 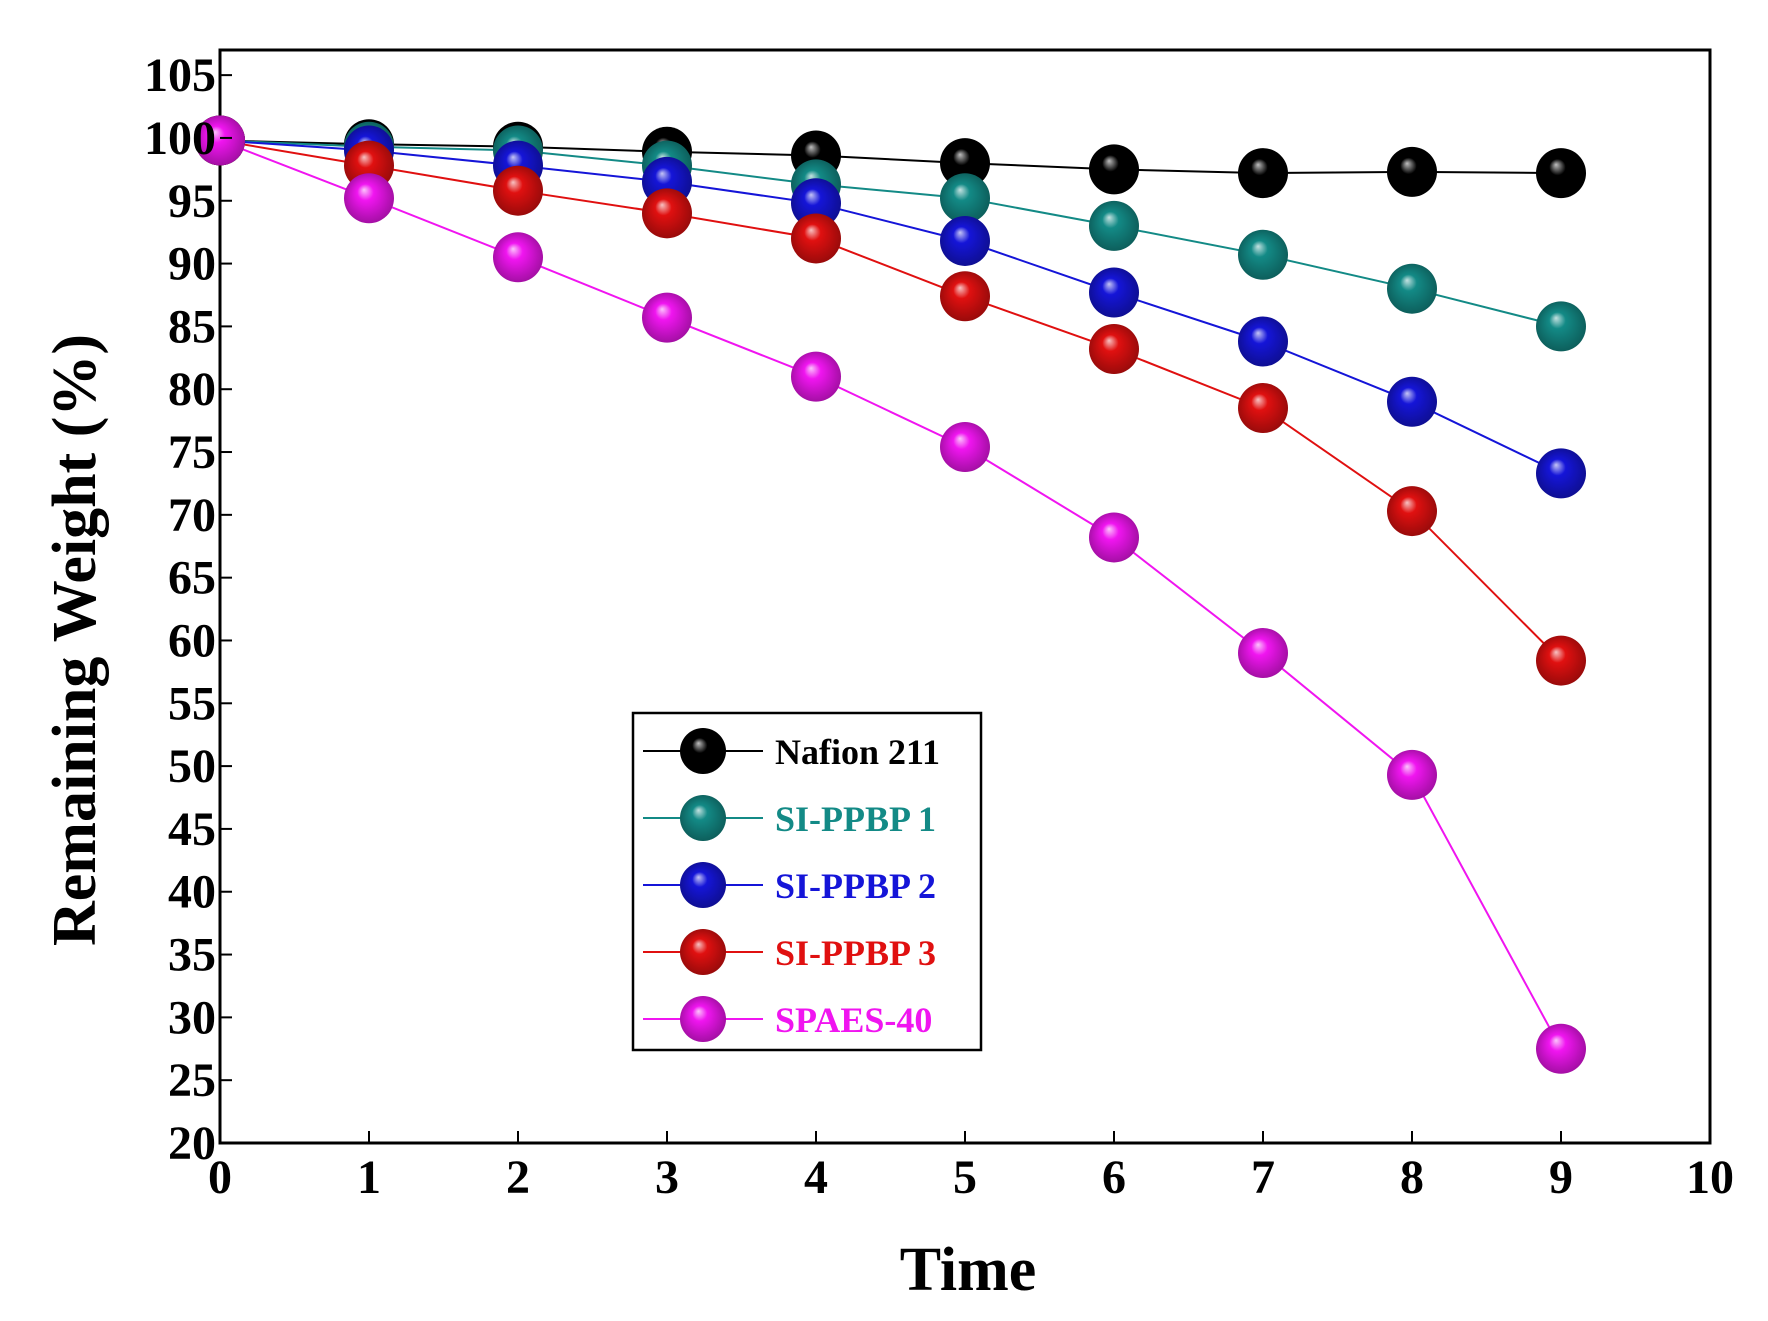 I want to click on x-tick-label: 8, so click(x=1412, y=1177).